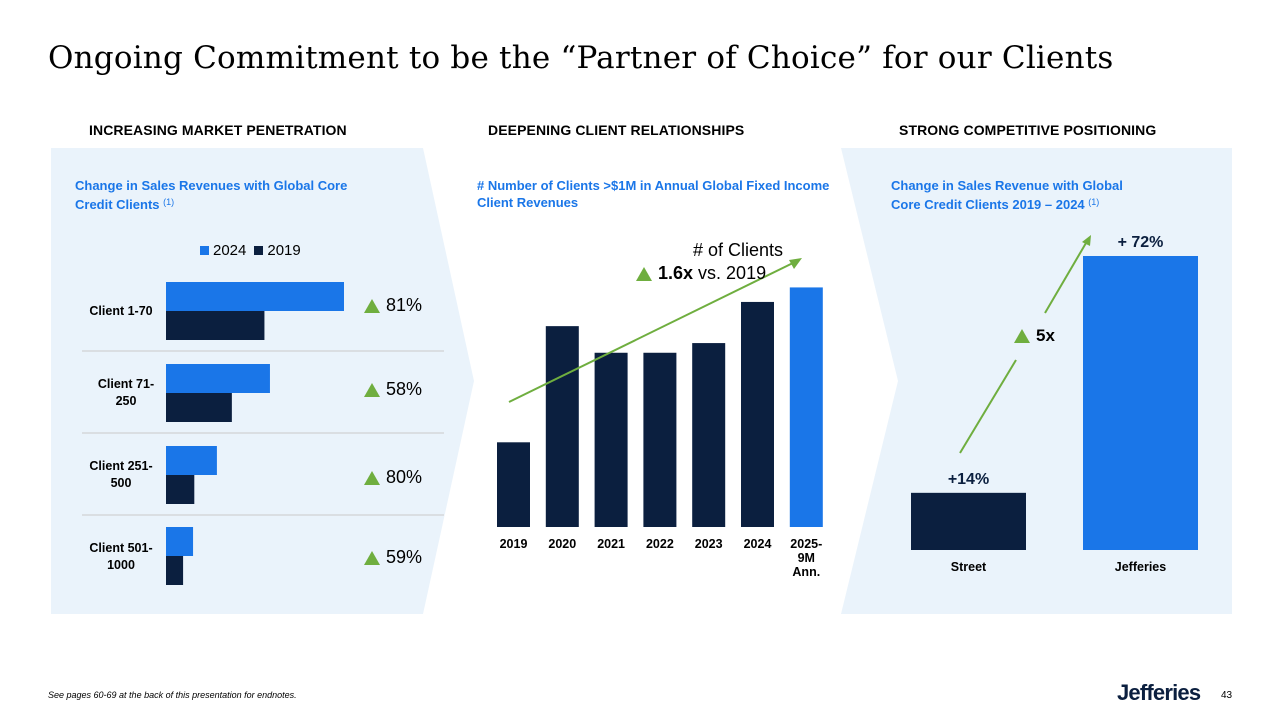 The height and width of the screenshot is (720, 1280). Describe the element at coordinates (121, 556) in the screenshot. I see `category-label-client-501-1000: Client 501- 1000` at that location.